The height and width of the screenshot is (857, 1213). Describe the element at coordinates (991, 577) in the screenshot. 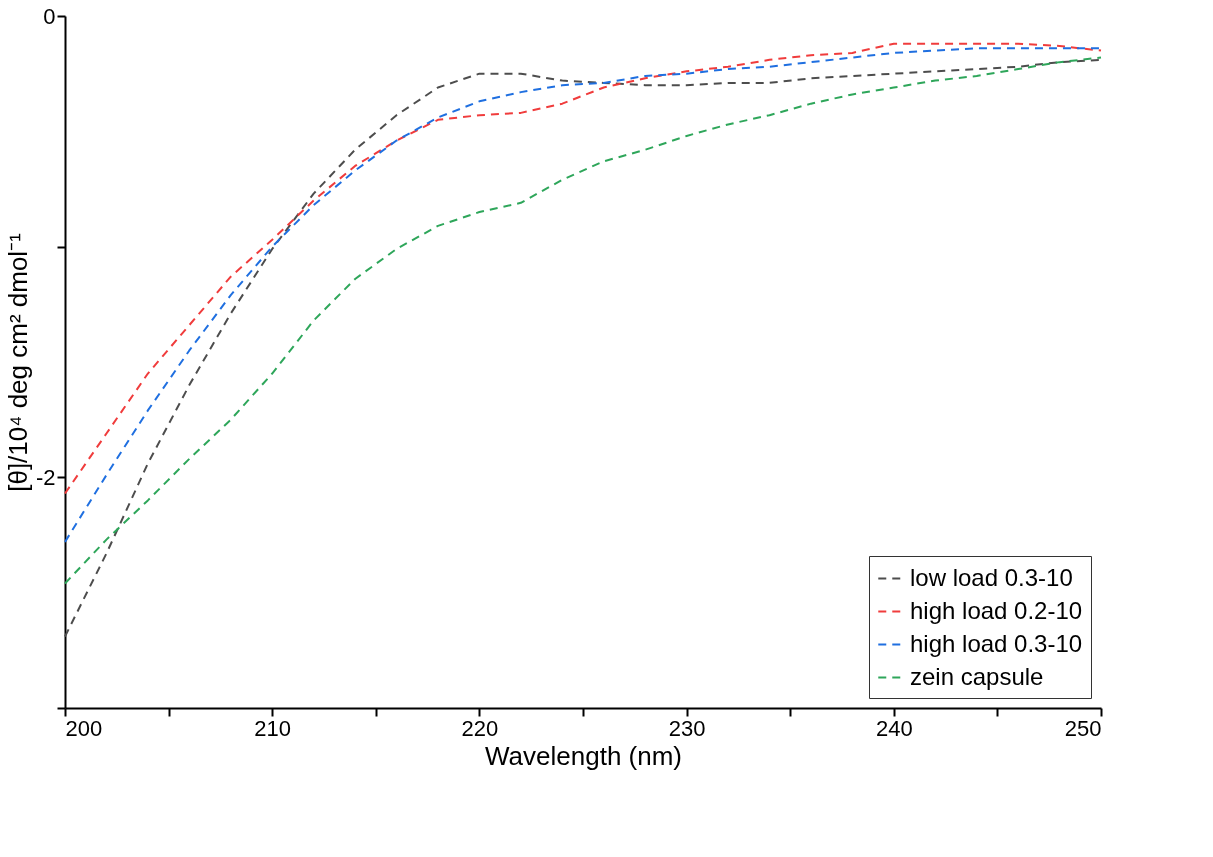

I see `legend-label: low load 0.3-10` at that location.